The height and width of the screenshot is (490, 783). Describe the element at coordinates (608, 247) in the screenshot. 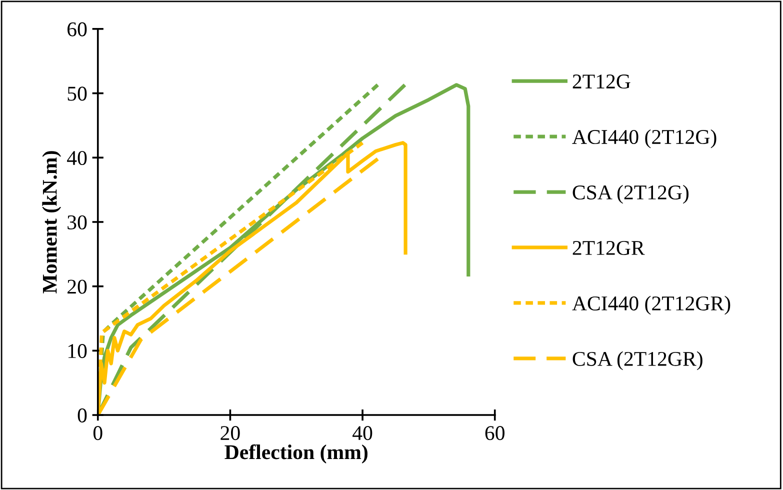

I see `legend-label: 2T12GR` at that location.